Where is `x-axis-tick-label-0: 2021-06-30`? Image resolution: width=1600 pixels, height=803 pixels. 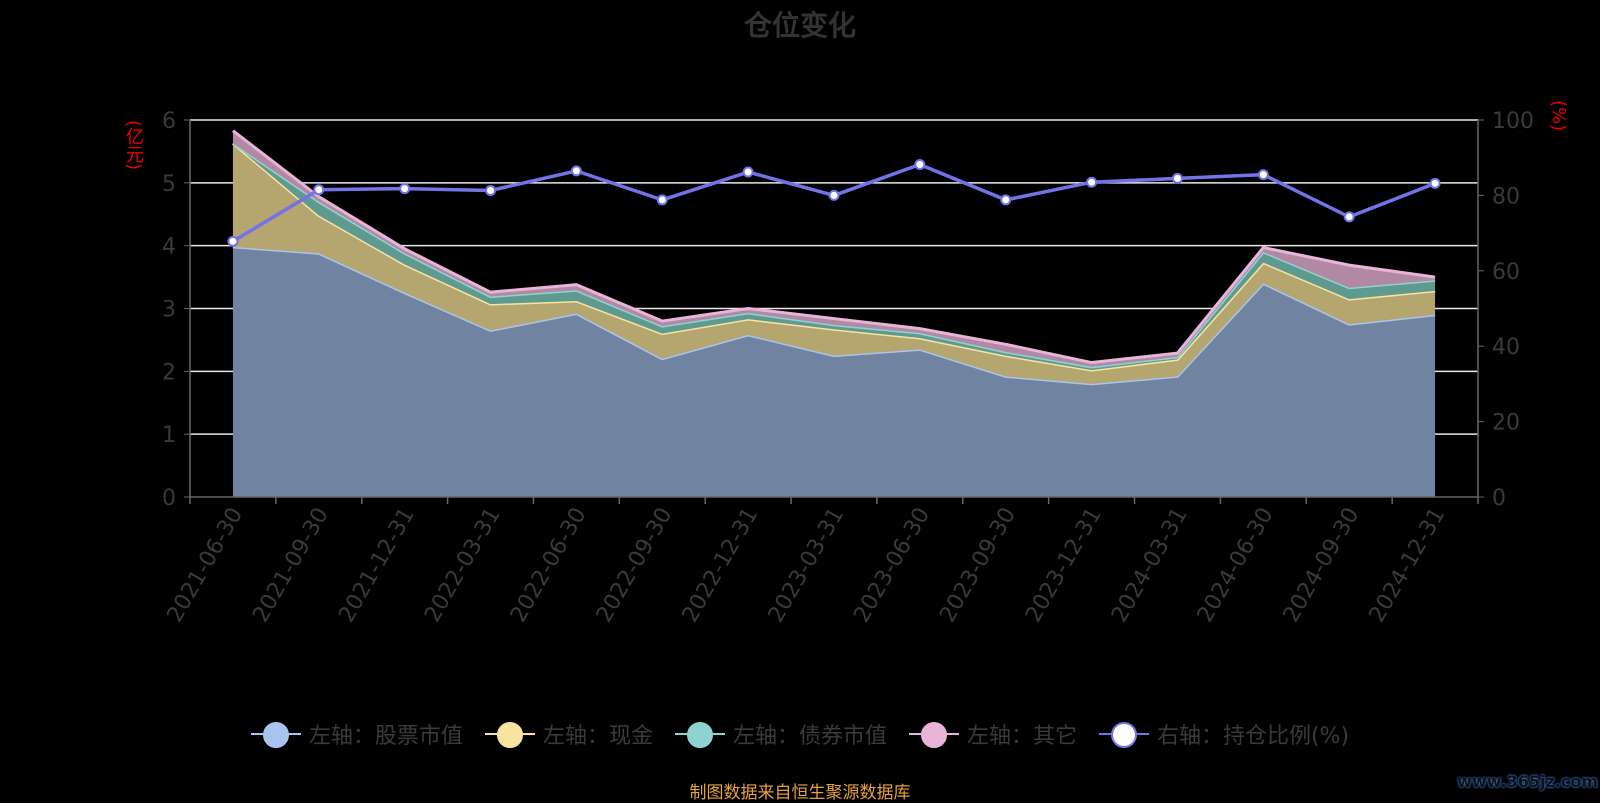 x-axis-tick-label-0: 2021-06-30 is located at coordinates (206, 565).